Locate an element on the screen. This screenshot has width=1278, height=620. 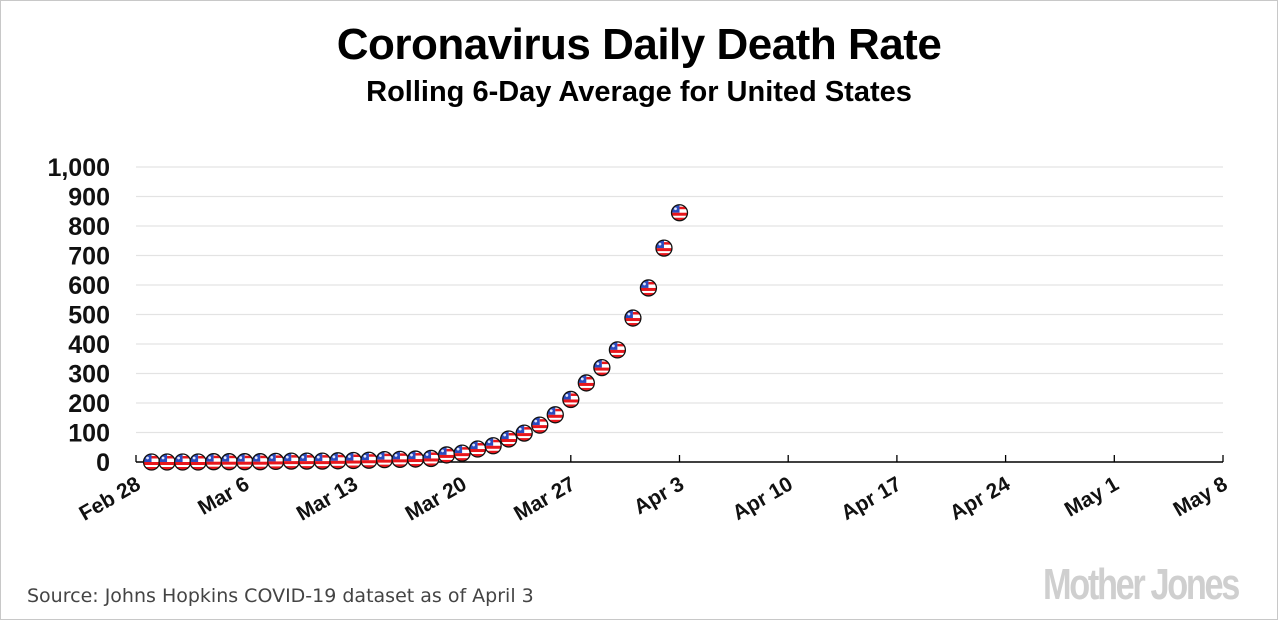
x-tick-label: Apr 17 is located at coordinates (871, 498).